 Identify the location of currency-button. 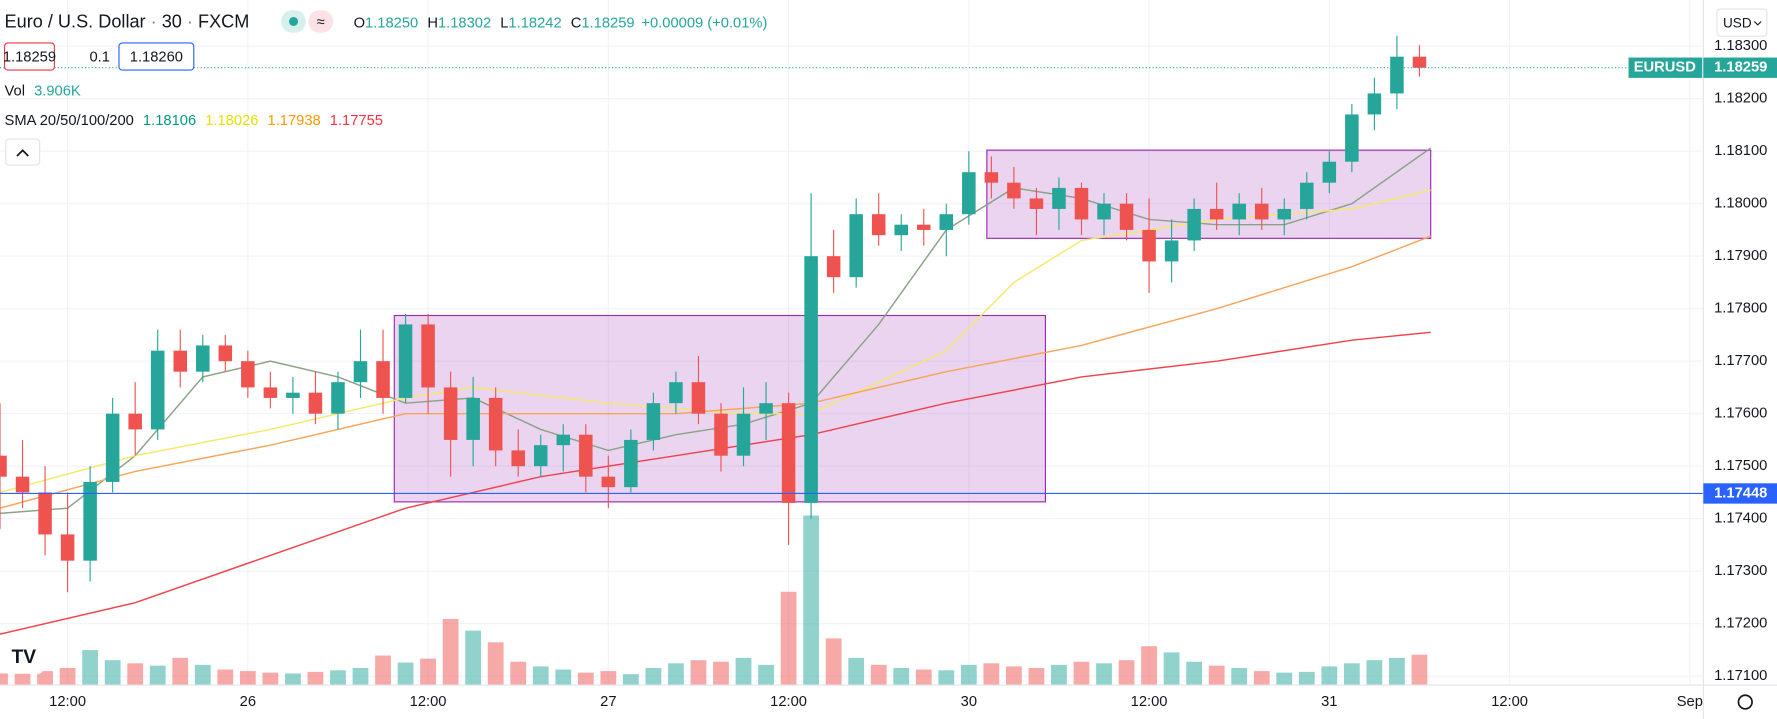
(1742, 22).